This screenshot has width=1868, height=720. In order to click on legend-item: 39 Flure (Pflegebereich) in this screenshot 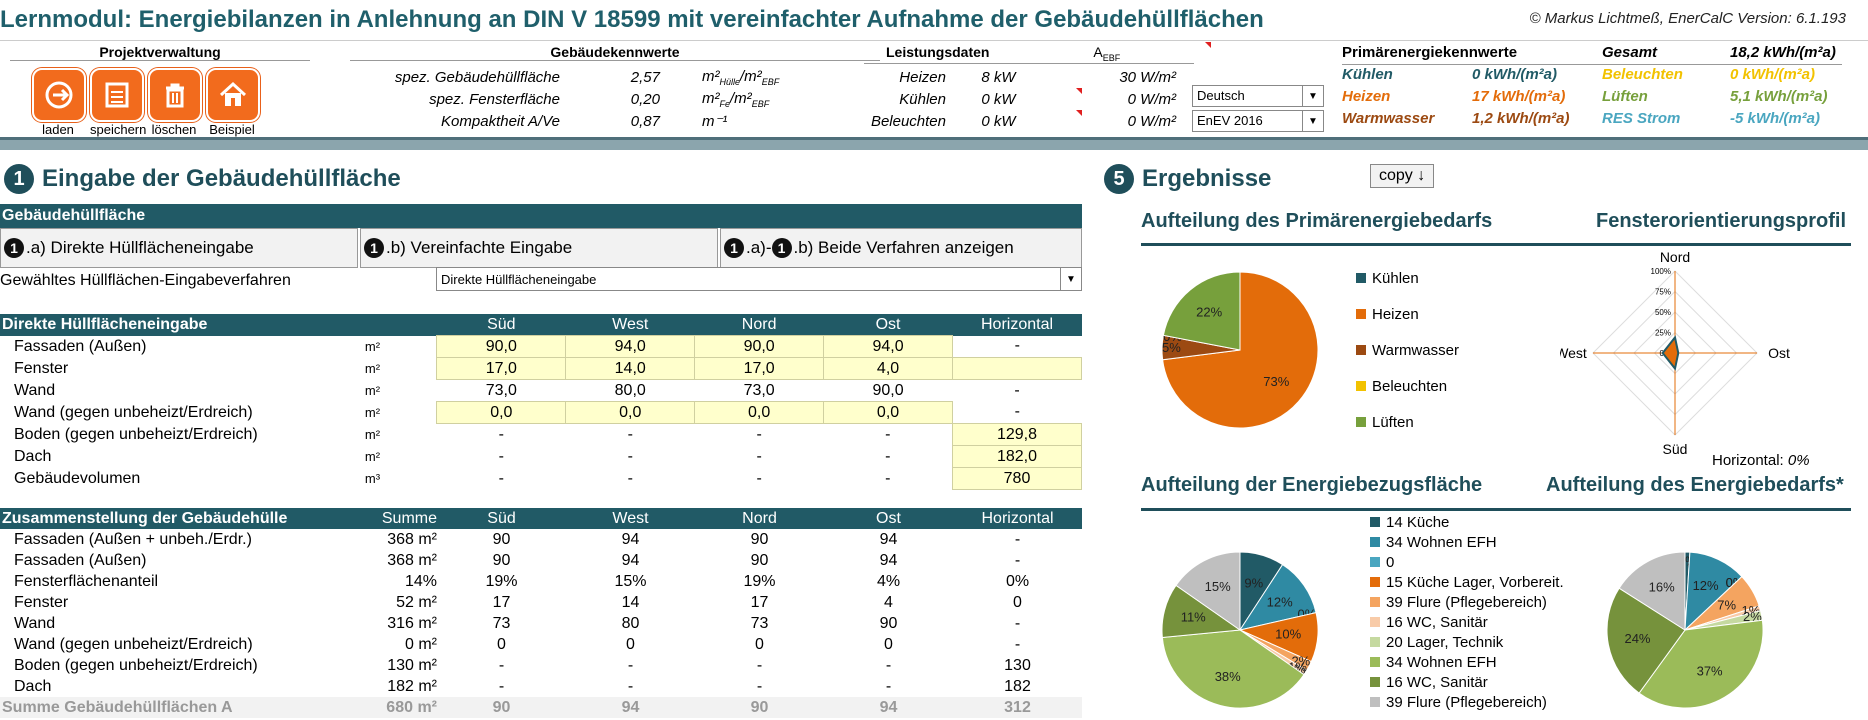, I will do `click(1467, 702)`.